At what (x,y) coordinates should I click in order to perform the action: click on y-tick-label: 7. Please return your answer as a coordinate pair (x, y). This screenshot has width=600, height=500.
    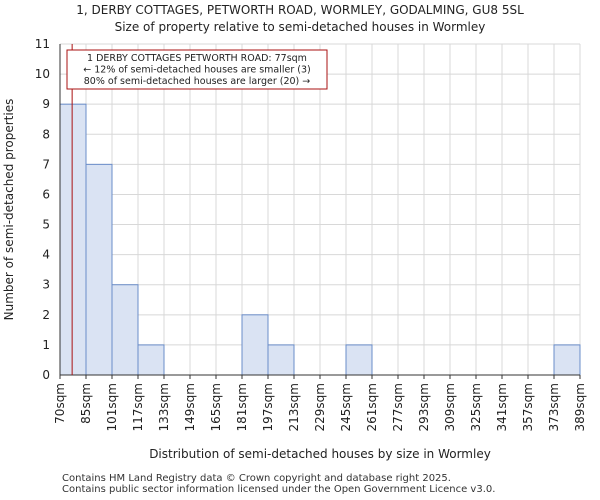
    Looking at the image, I should click on (46, 164).